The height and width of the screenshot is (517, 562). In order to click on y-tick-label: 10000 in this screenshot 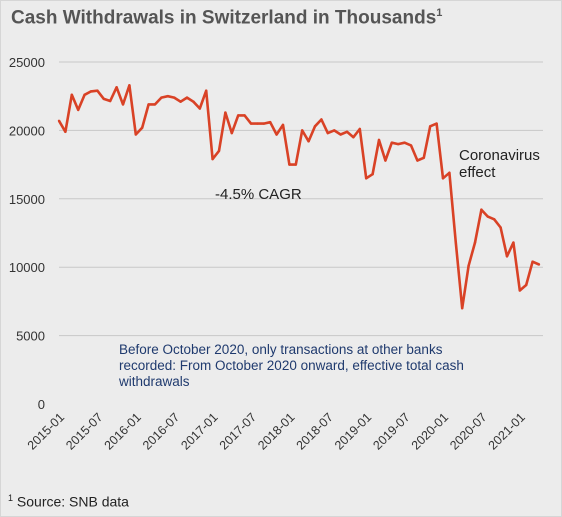, I will do `click(27, 267)`.